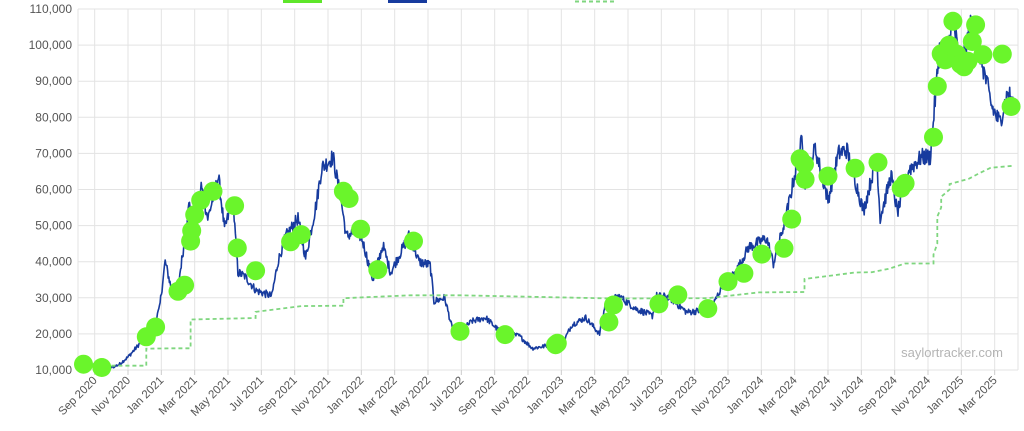  Describe the element at coordinates (952, 352) in the screenshot. I see `watermark-text: saylortracker.com` at that location.